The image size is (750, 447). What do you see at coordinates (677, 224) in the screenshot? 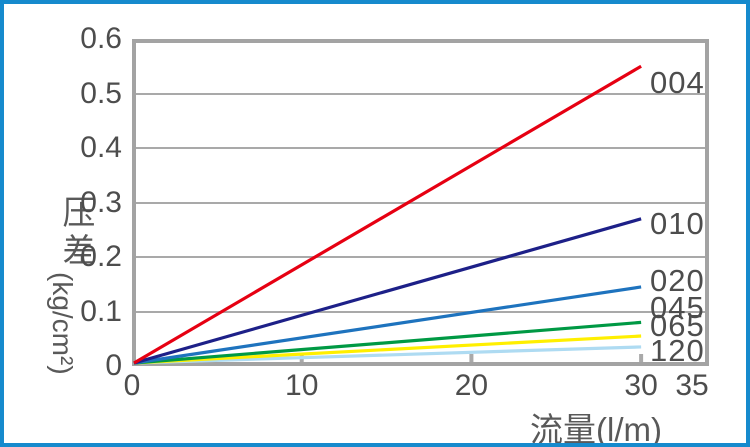
I see `series-label-010: 010` at bounding box center [677, 224].